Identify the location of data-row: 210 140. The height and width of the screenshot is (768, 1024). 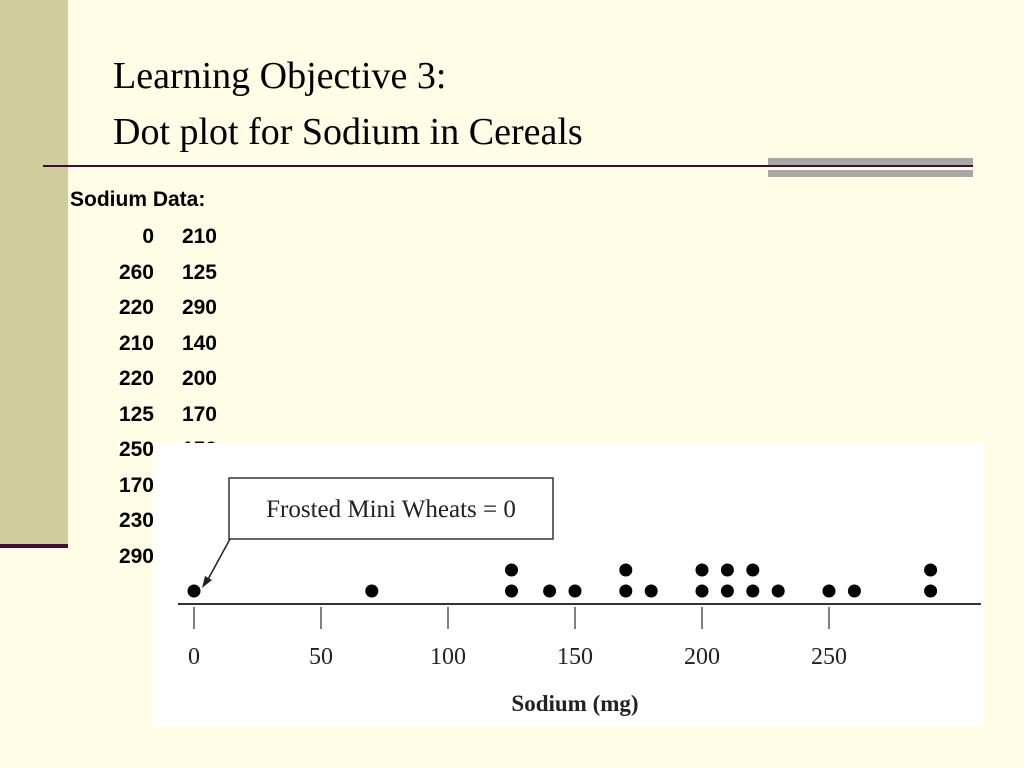
(156, 344).